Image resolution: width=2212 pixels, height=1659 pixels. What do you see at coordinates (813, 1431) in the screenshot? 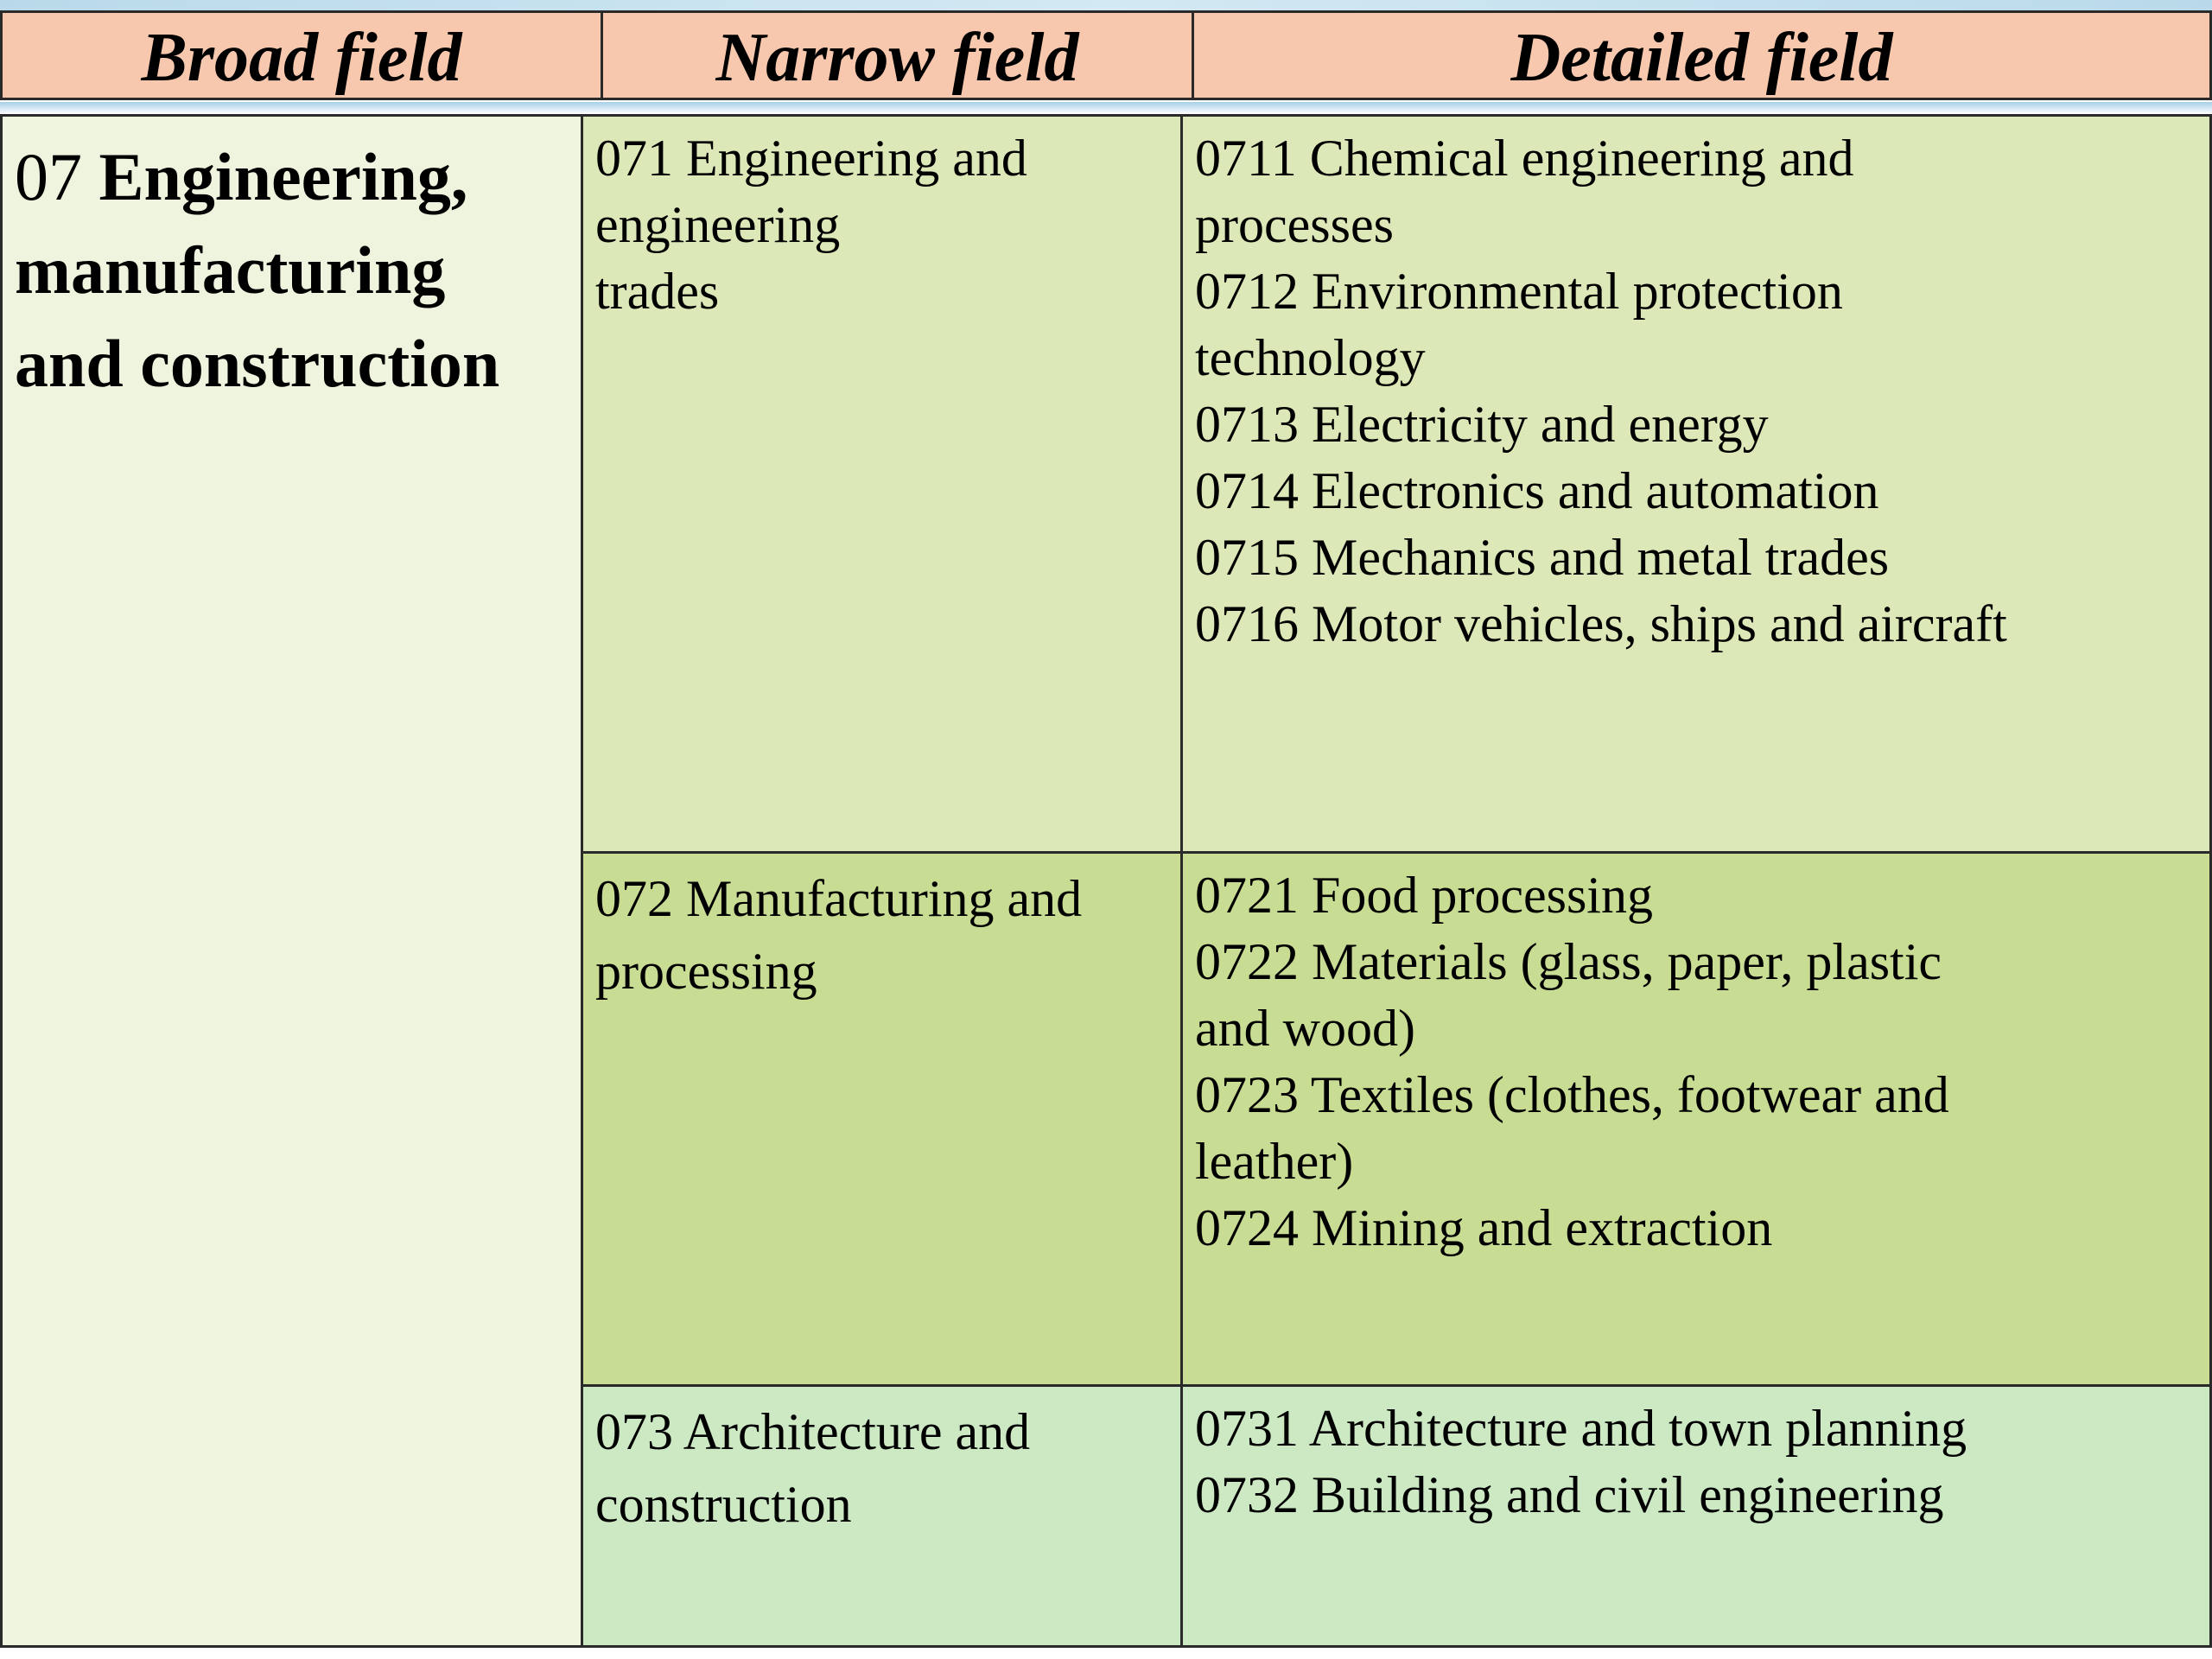
I see `narrow-field-line: 073 Architecture and` at bounding box center [813, 1431].